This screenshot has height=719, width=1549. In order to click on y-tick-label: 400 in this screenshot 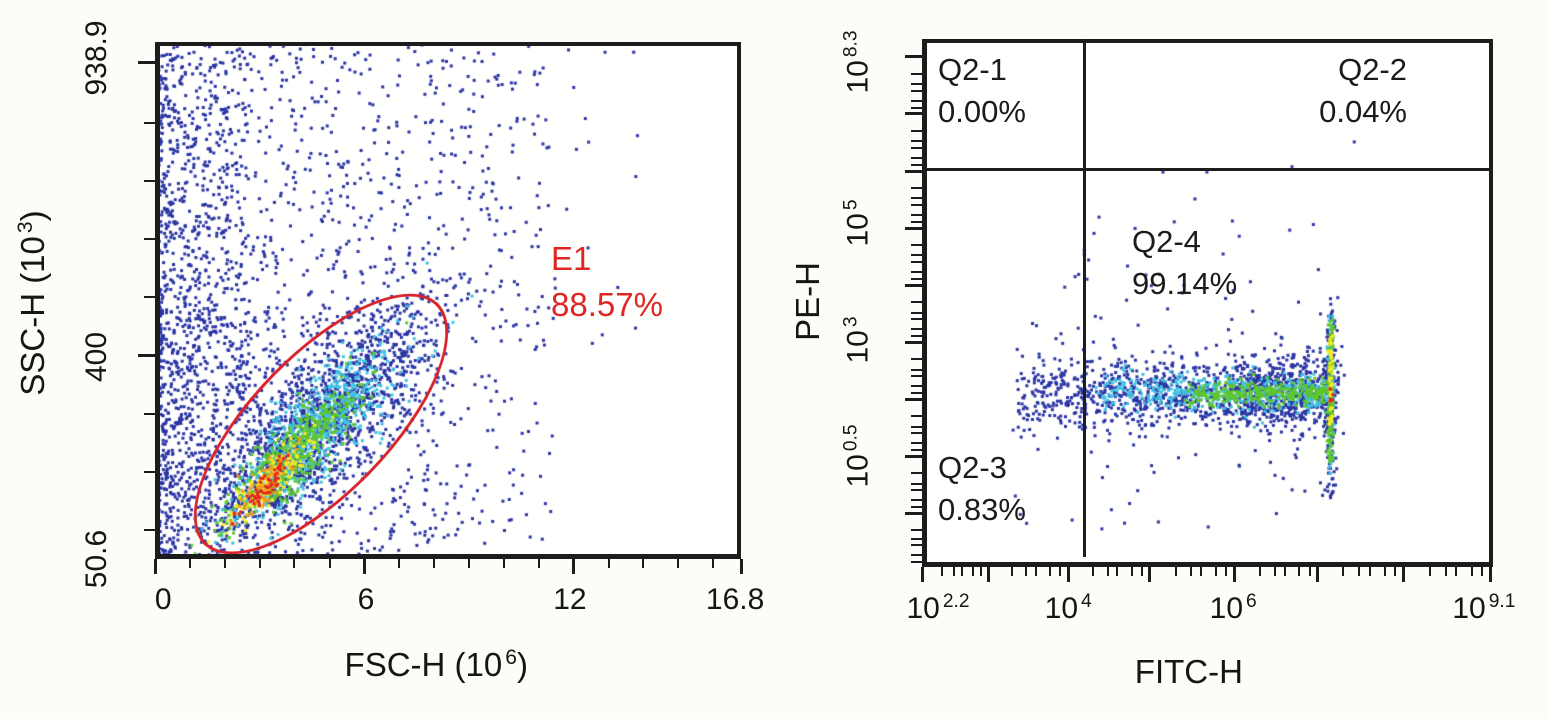, I will do `click(96, 357)`.